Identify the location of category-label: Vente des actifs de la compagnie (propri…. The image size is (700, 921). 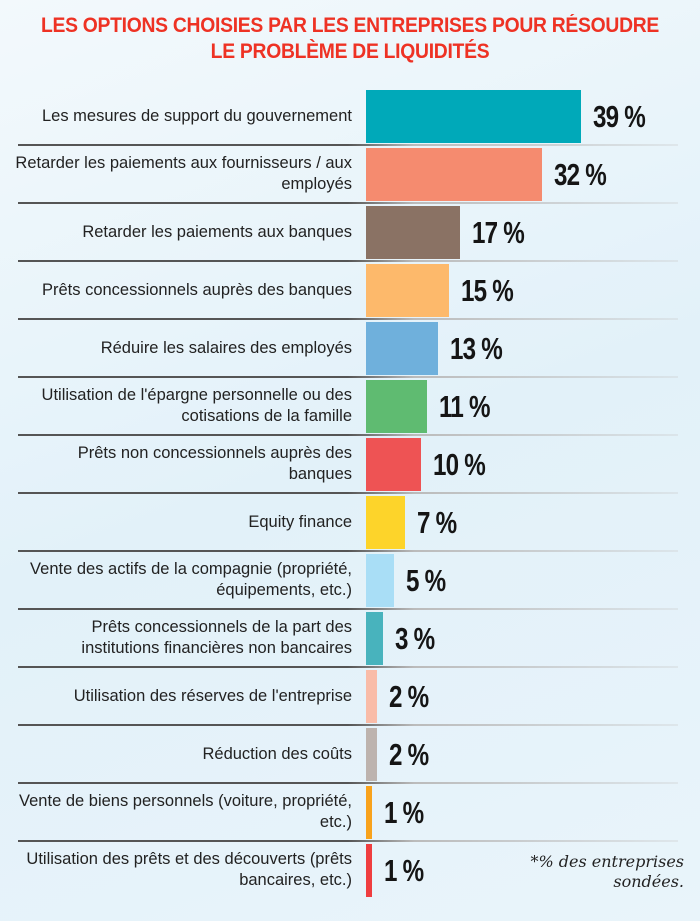
(191, 579).